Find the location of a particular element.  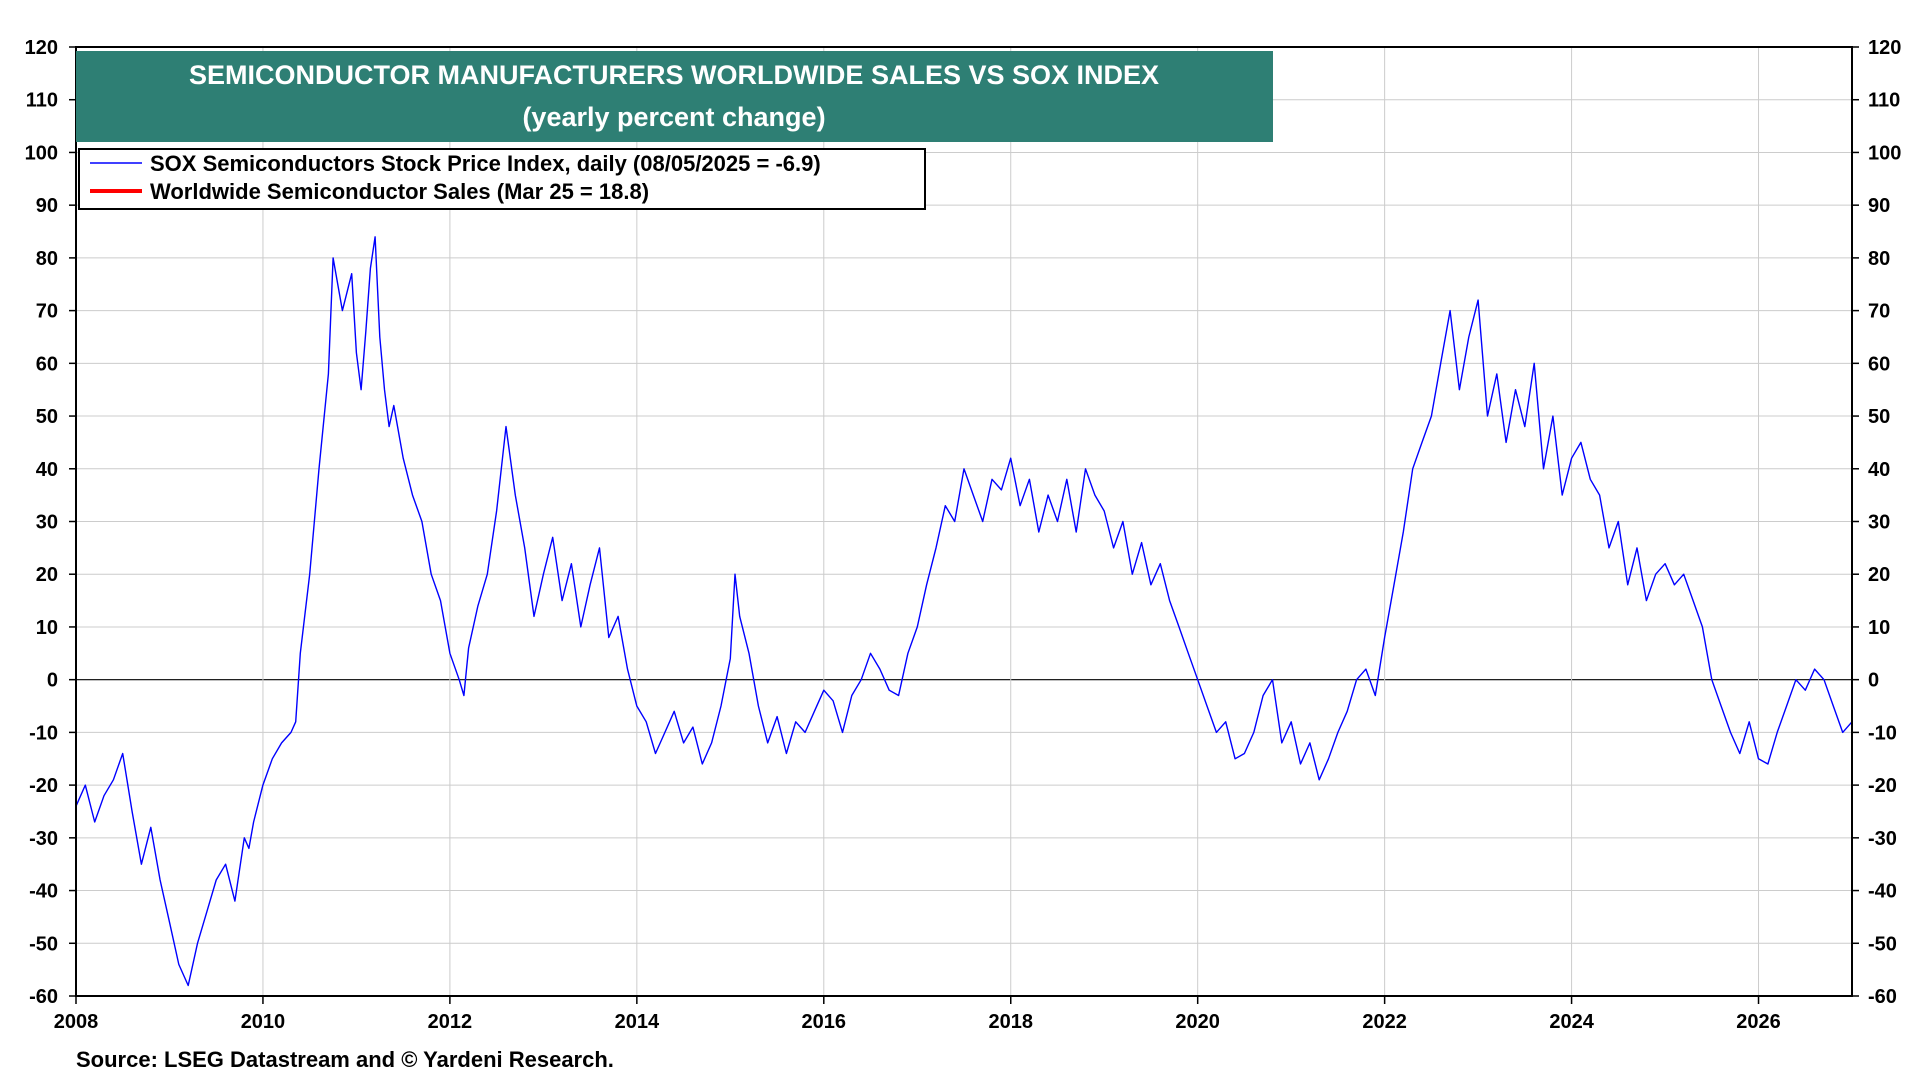

y-tick-label-left: 30 is located at coordinates (47, 523).